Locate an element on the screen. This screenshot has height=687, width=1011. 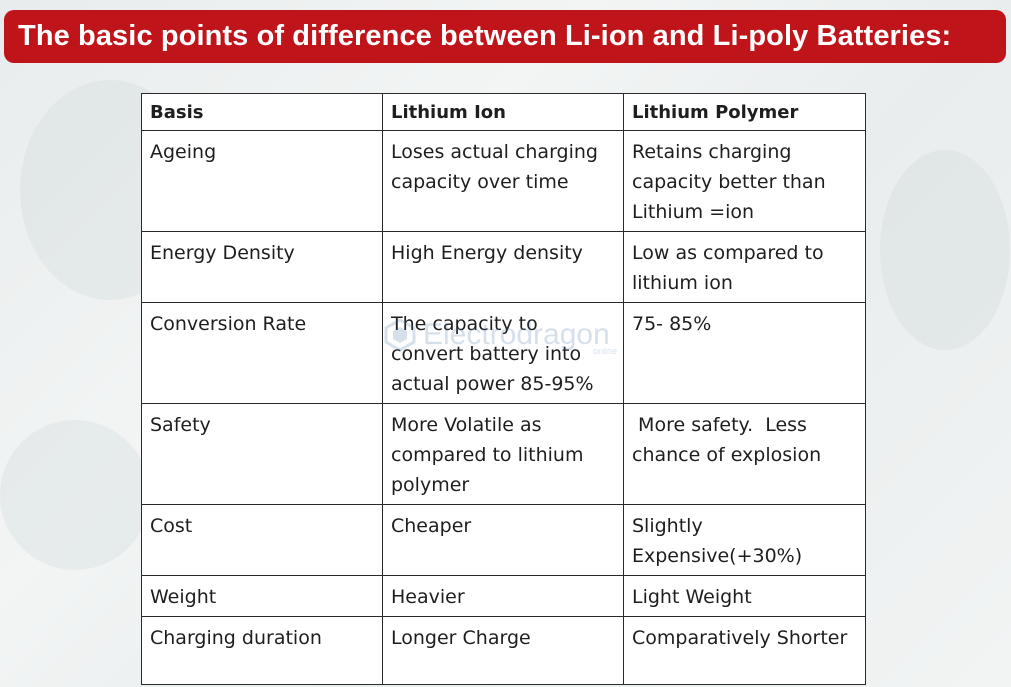
table-row: Weight Heavier Light Weight is located at coordinates (503, 596).